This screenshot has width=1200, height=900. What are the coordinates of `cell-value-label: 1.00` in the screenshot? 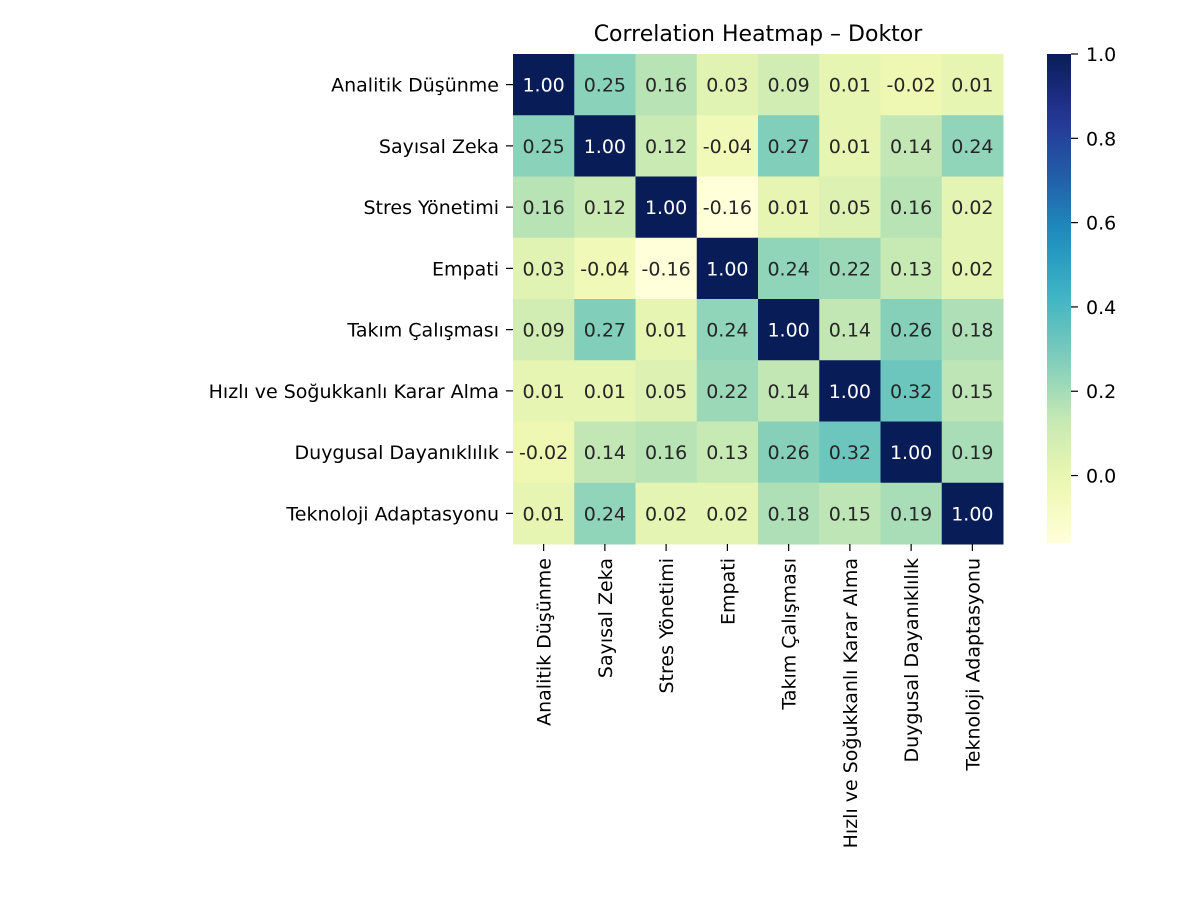 It's located at (666, 208).